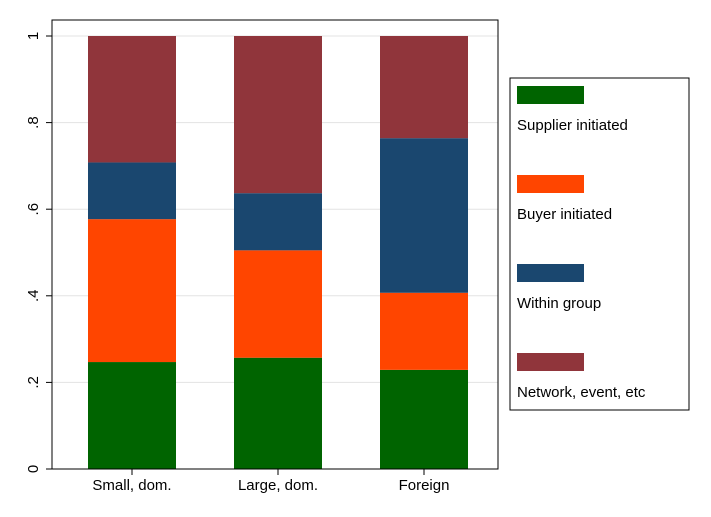 This screenshot has width=711, height=517. Describe the element at coordinates (550, 95) in the screenshot. I see `legend-swatch-supplier-initiated` at that location.